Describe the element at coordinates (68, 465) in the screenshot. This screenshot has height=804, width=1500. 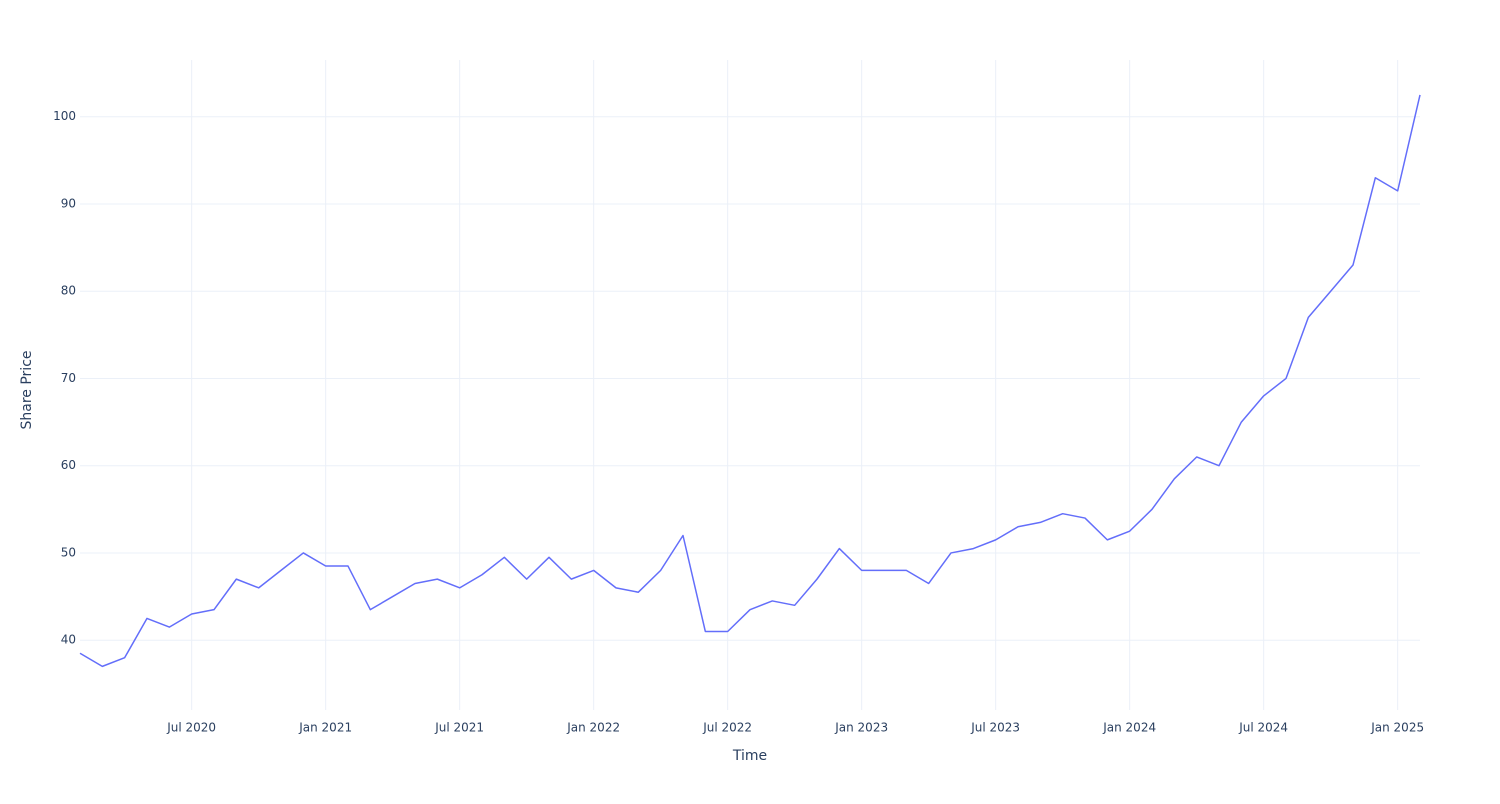
I see `y-tick-label: 60` at that location.